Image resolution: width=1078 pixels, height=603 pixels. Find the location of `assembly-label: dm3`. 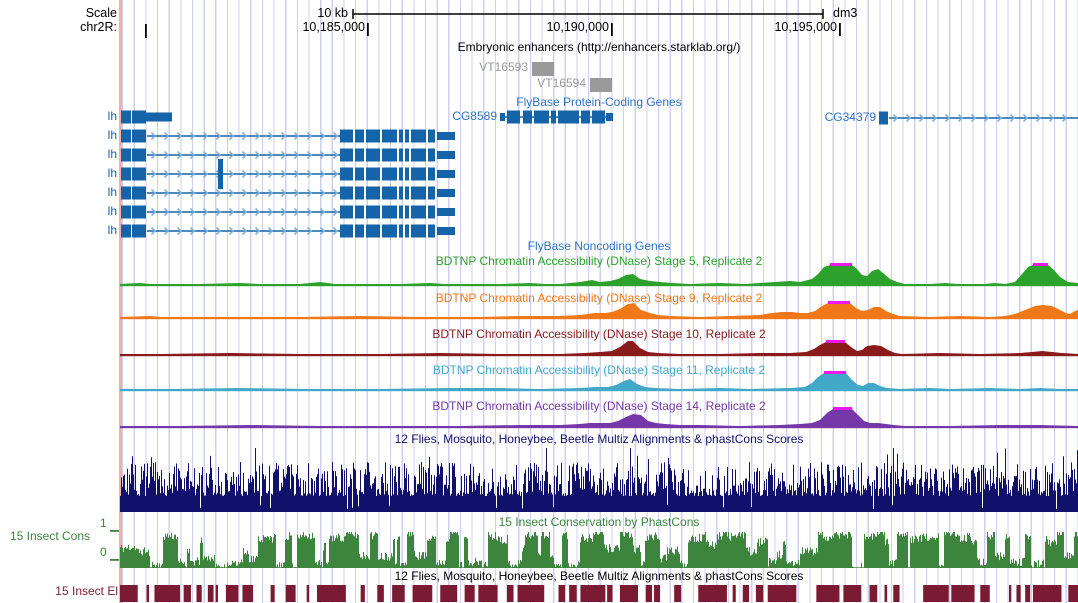

assembly-label: dm3 is located at coordinates (845, 13).